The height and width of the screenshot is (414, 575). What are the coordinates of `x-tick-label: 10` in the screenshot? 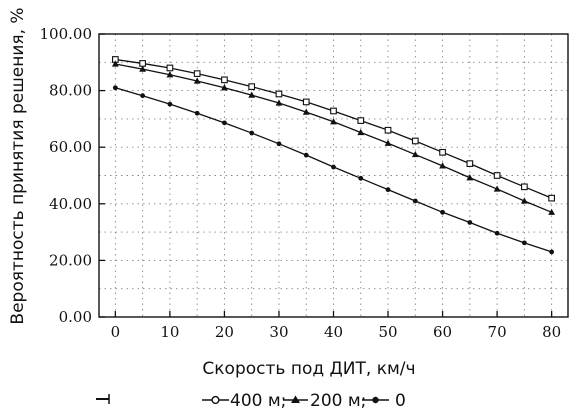 It's located at (169, 332).